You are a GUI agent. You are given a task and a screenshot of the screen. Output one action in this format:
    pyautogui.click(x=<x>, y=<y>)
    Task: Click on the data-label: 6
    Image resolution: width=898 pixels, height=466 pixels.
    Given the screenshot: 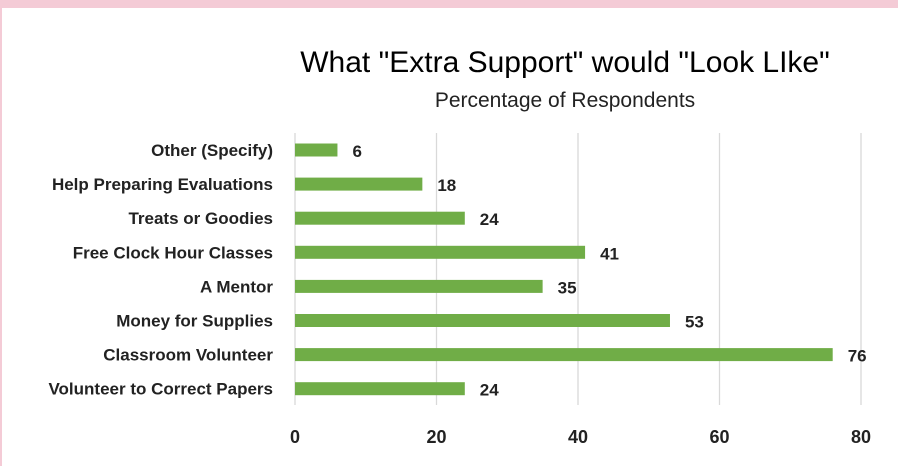 What is the action you would take?
    pyautogui.click(x=356, y=151)
    